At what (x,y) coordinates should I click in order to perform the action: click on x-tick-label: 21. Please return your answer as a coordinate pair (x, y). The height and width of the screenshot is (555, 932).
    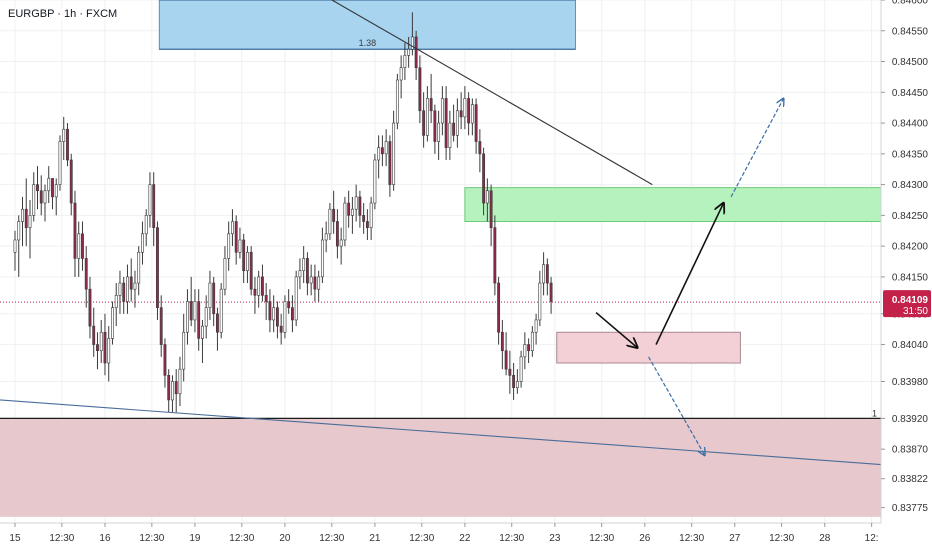
    Looking at the image, I should click on (375, 538).